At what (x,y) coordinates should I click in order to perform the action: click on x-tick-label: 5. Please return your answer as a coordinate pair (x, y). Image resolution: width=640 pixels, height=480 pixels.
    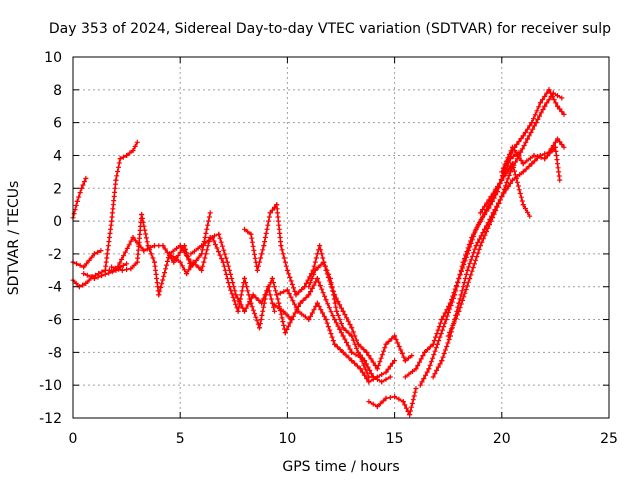
    Looking at the image, I should click on (180, 439).